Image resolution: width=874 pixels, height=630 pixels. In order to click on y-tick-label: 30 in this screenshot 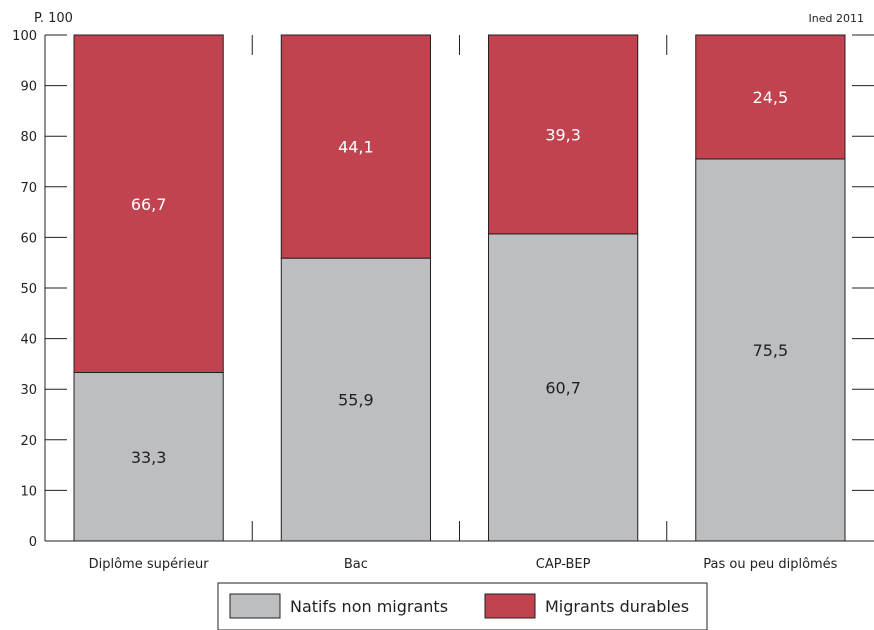, I will do `click(28, 390)`.